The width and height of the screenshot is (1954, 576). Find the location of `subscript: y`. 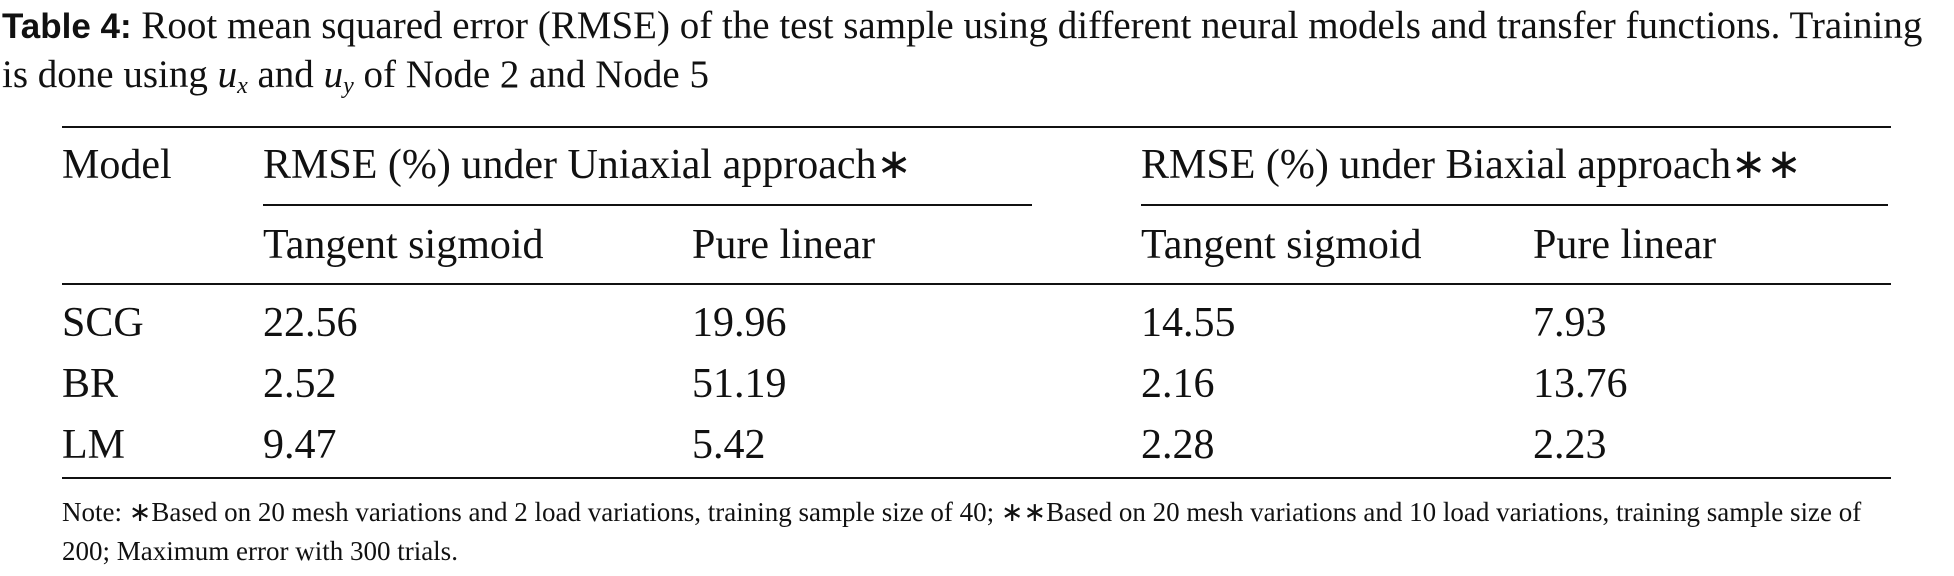

subscript: y is located at coordinates (348, 86).